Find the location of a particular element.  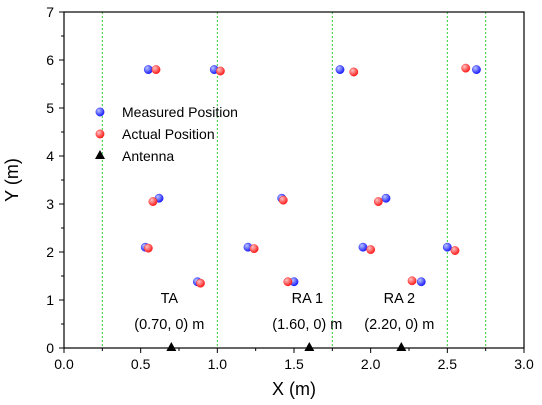

x-tick-label-1: 0.5 is located at coordinates (141, 364).